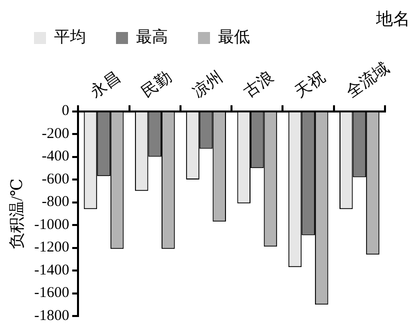 This screenshot has height=328, width=415. What do you see at coordinates (152, 37) in the screenshot?
I see `legend-label: 最高` at bounding box center [152, 37].